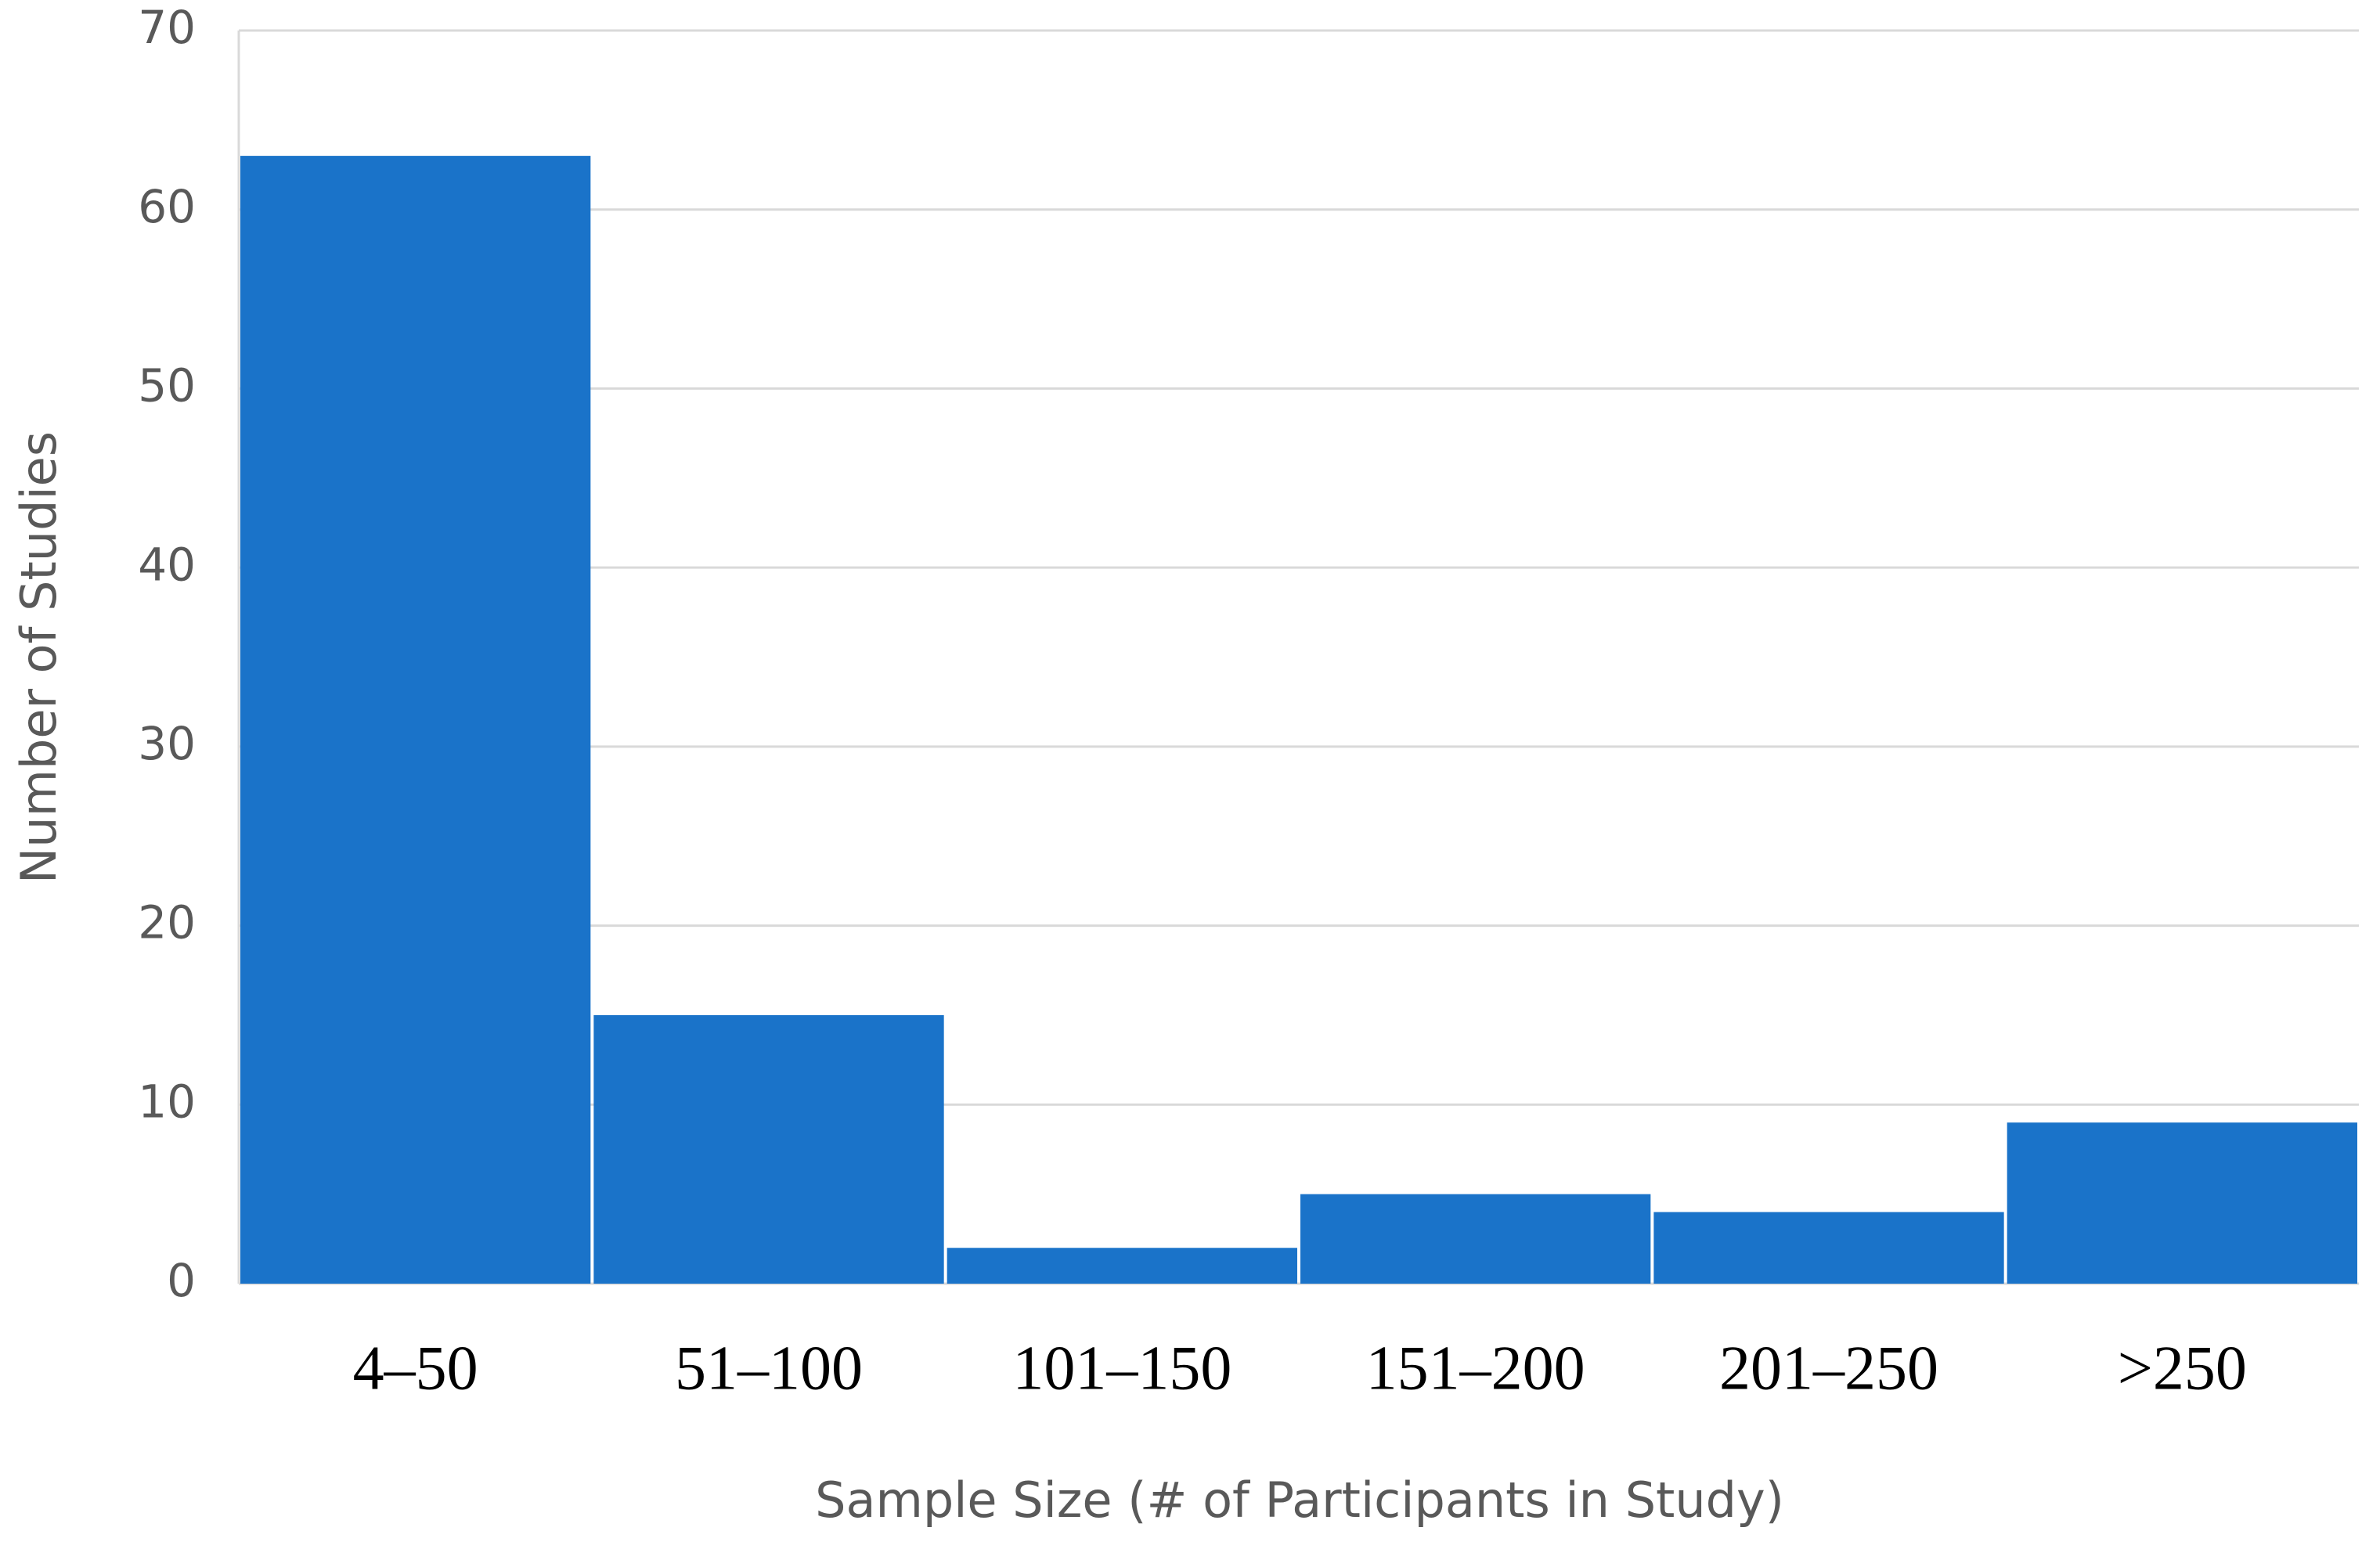 Image resolution: width=2380 pixels, height=1549 pixels. Describe the element at coordinates (38, 657) in the screenshot. I see `y-axis-title: Number of Studies` at that location.